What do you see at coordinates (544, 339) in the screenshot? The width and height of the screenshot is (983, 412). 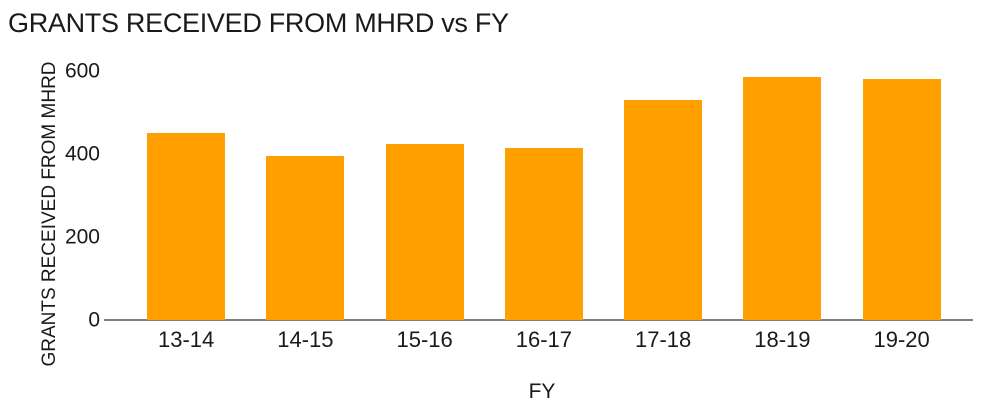 I see `x-tick-label: 16-17` at bounding box center [544, 339].